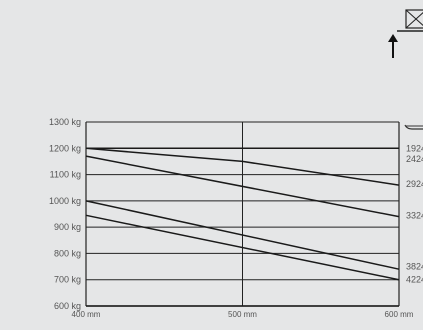 Image resolution: width=423 pixels, height=330 pixels. I want to click on y-tick-label: 1300 kg, so click(65, 122).